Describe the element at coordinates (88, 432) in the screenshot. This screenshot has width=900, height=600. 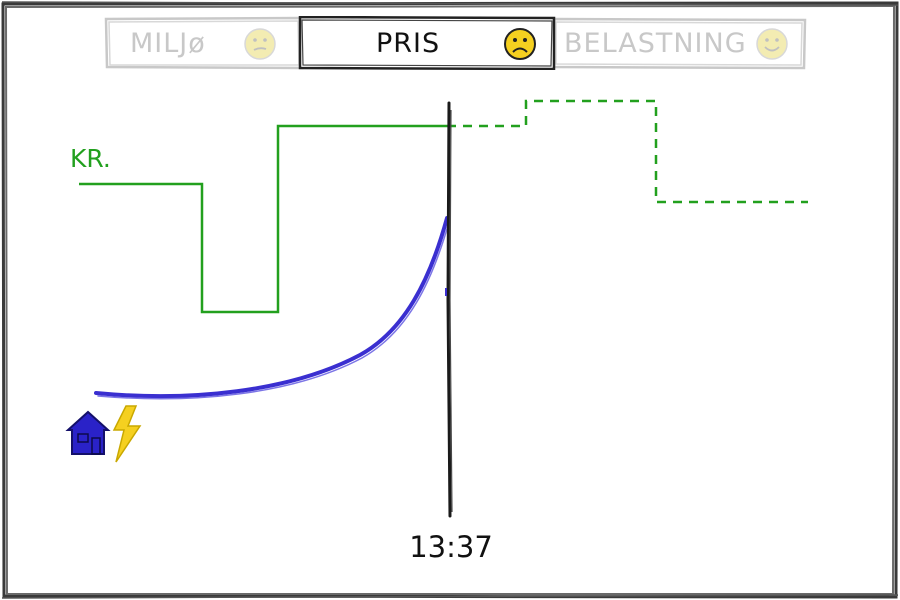
I see `house-icon` at that location.